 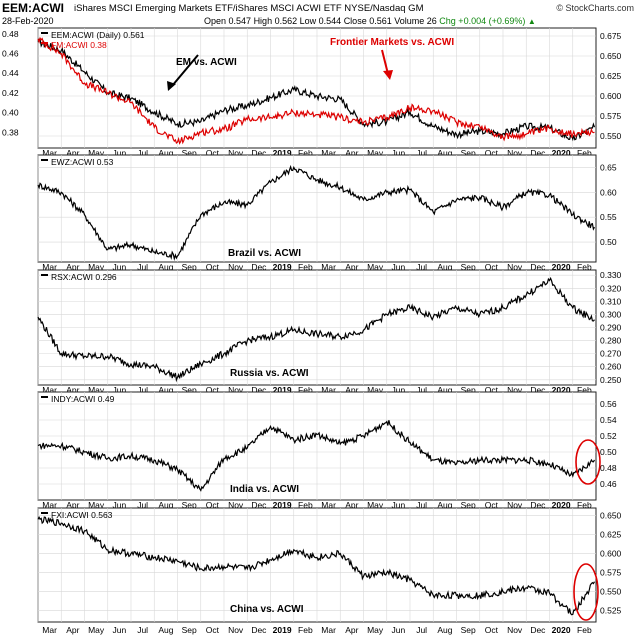 I want to click on low-value: Low 0.544, so click(x=320, y=21).